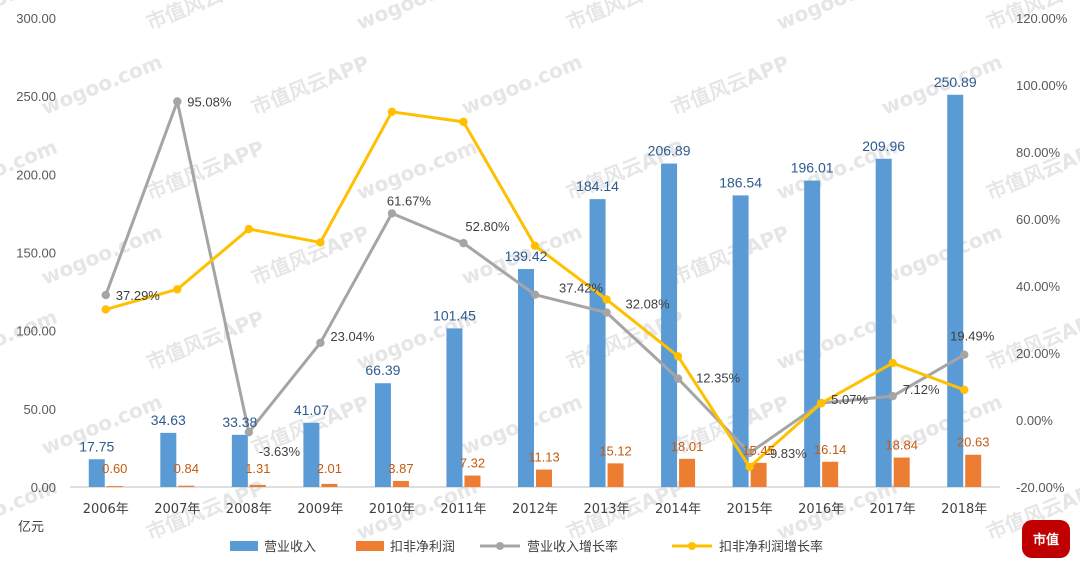 The image size is (1080, 570). I want to click on left-tick-label: 300.00, so click(36, 18).